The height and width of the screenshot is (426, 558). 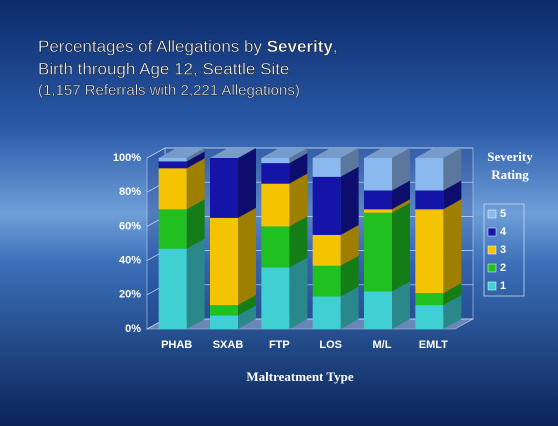 I want to click on x-axis-title: Maltreatment Type, so click(x=299, y=376).